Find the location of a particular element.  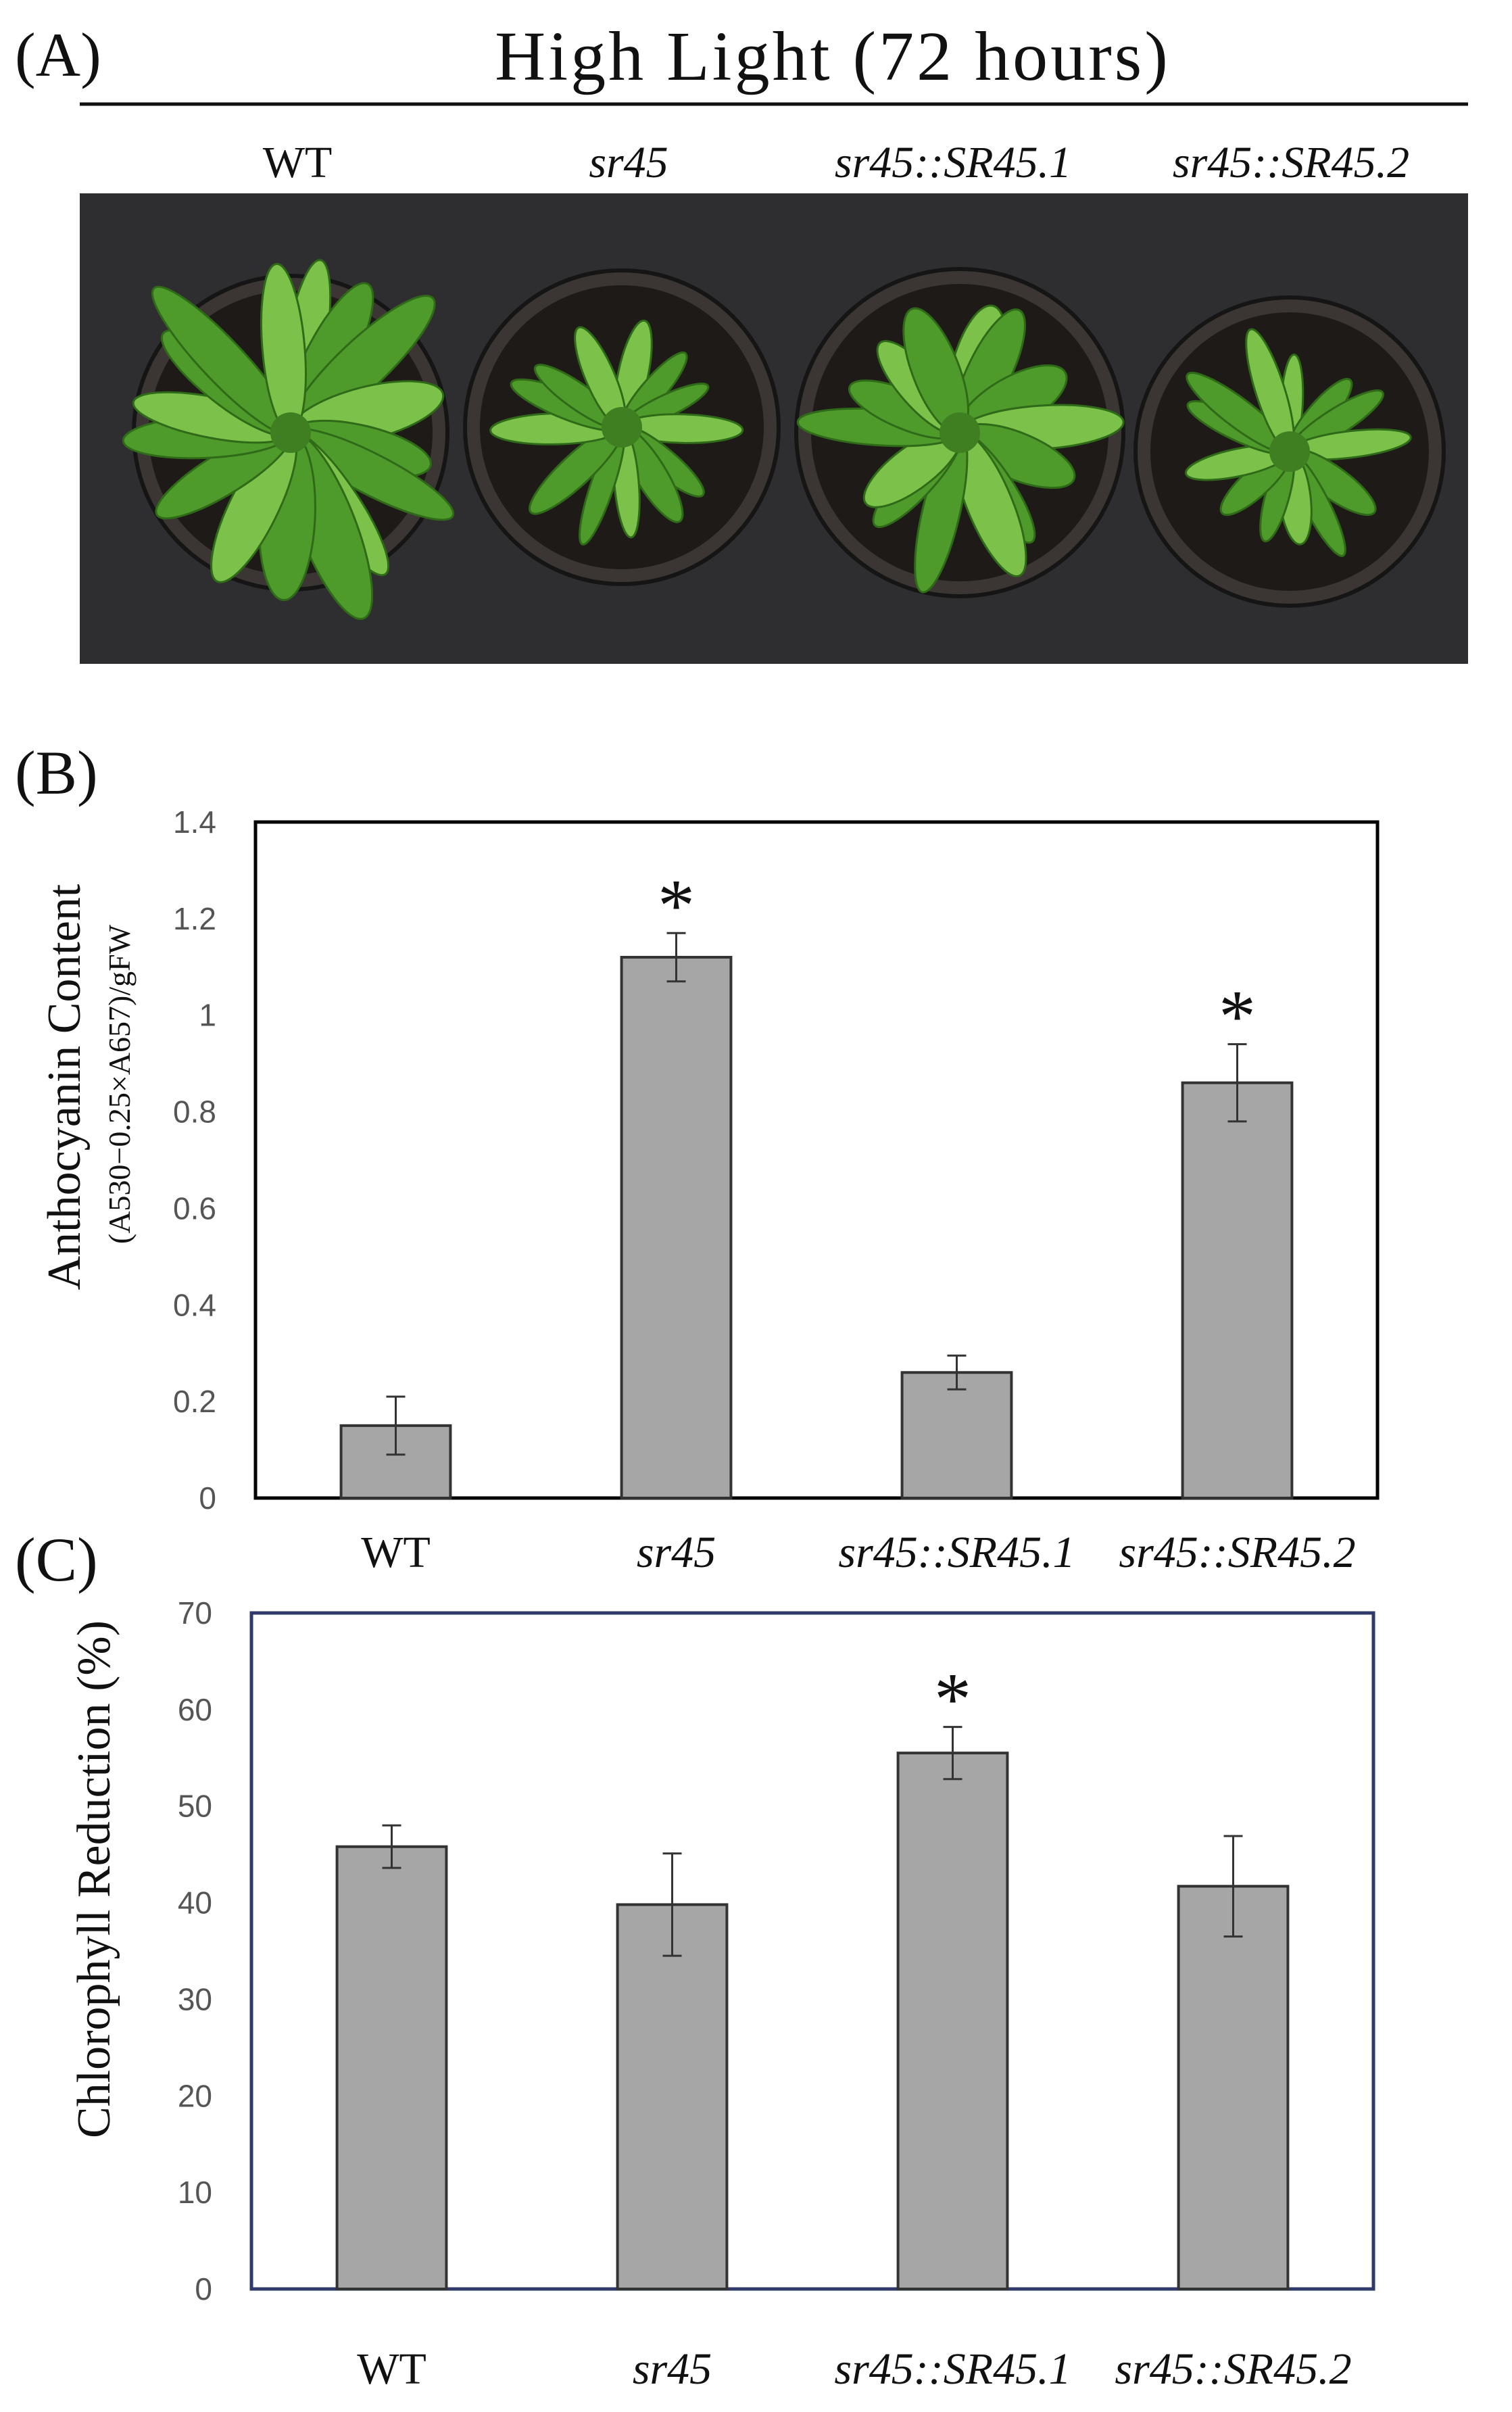

panel-a-genotype-labels: WT sr45 sr45::SR45.1 sr45::SR45.2 is located at coordinates (836, 162).